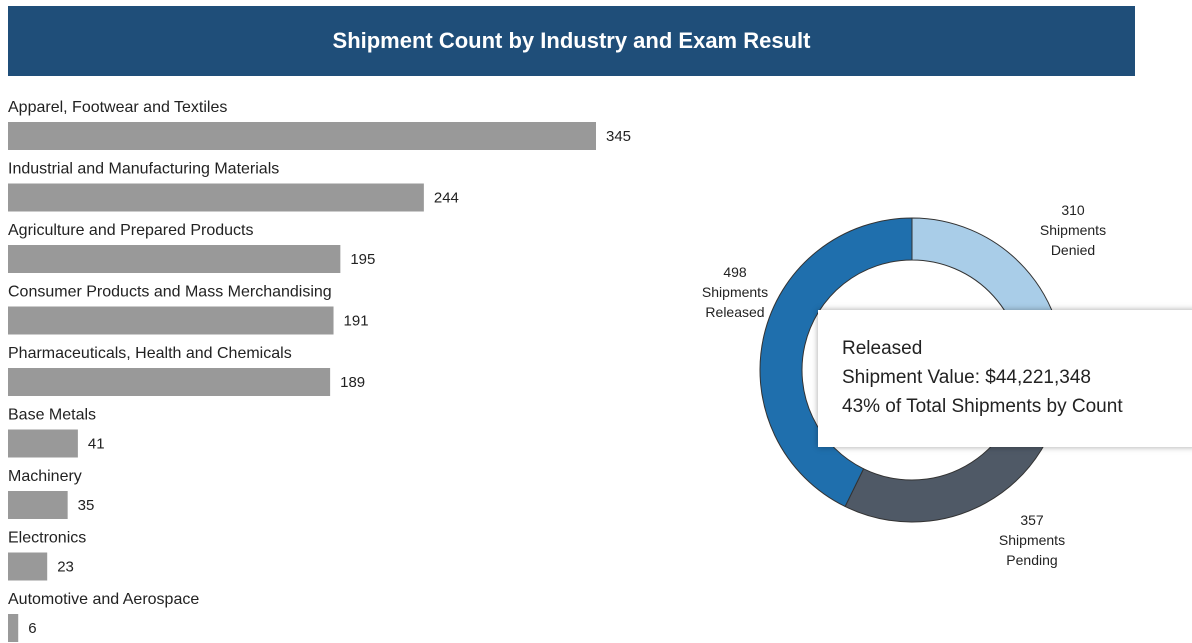 This screenshot has width=1192, height=643. What do you see at coordinates (117, 107) in the screenshot?
I see `category-label: Apparel, Footwear and Textiles` at bounding box center [117, 107].